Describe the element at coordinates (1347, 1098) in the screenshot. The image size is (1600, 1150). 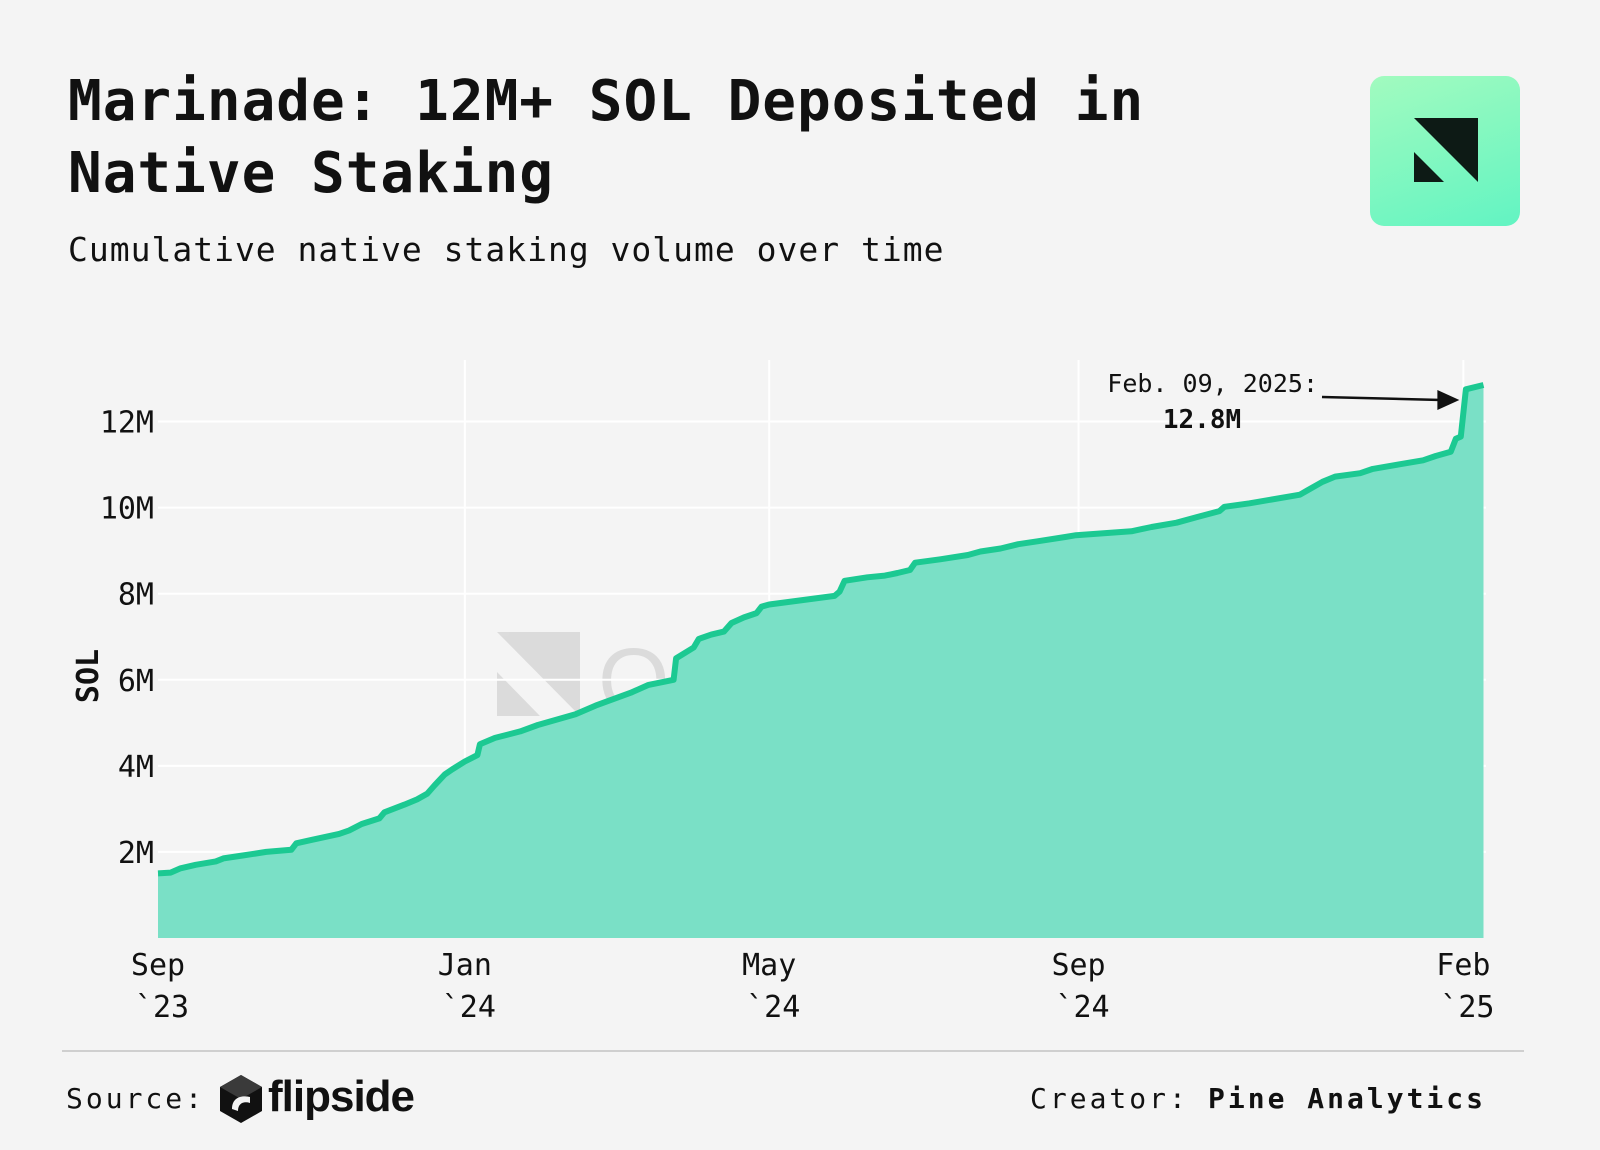
I see `creator-name: Pine Analytics` at that location.